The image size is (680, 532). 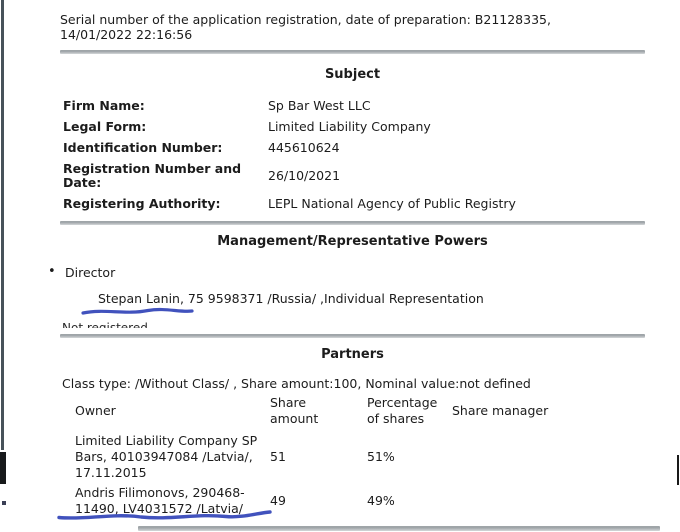 I want to click on owner-line: Limited Liability Company SP, so click(x=166, y=440).